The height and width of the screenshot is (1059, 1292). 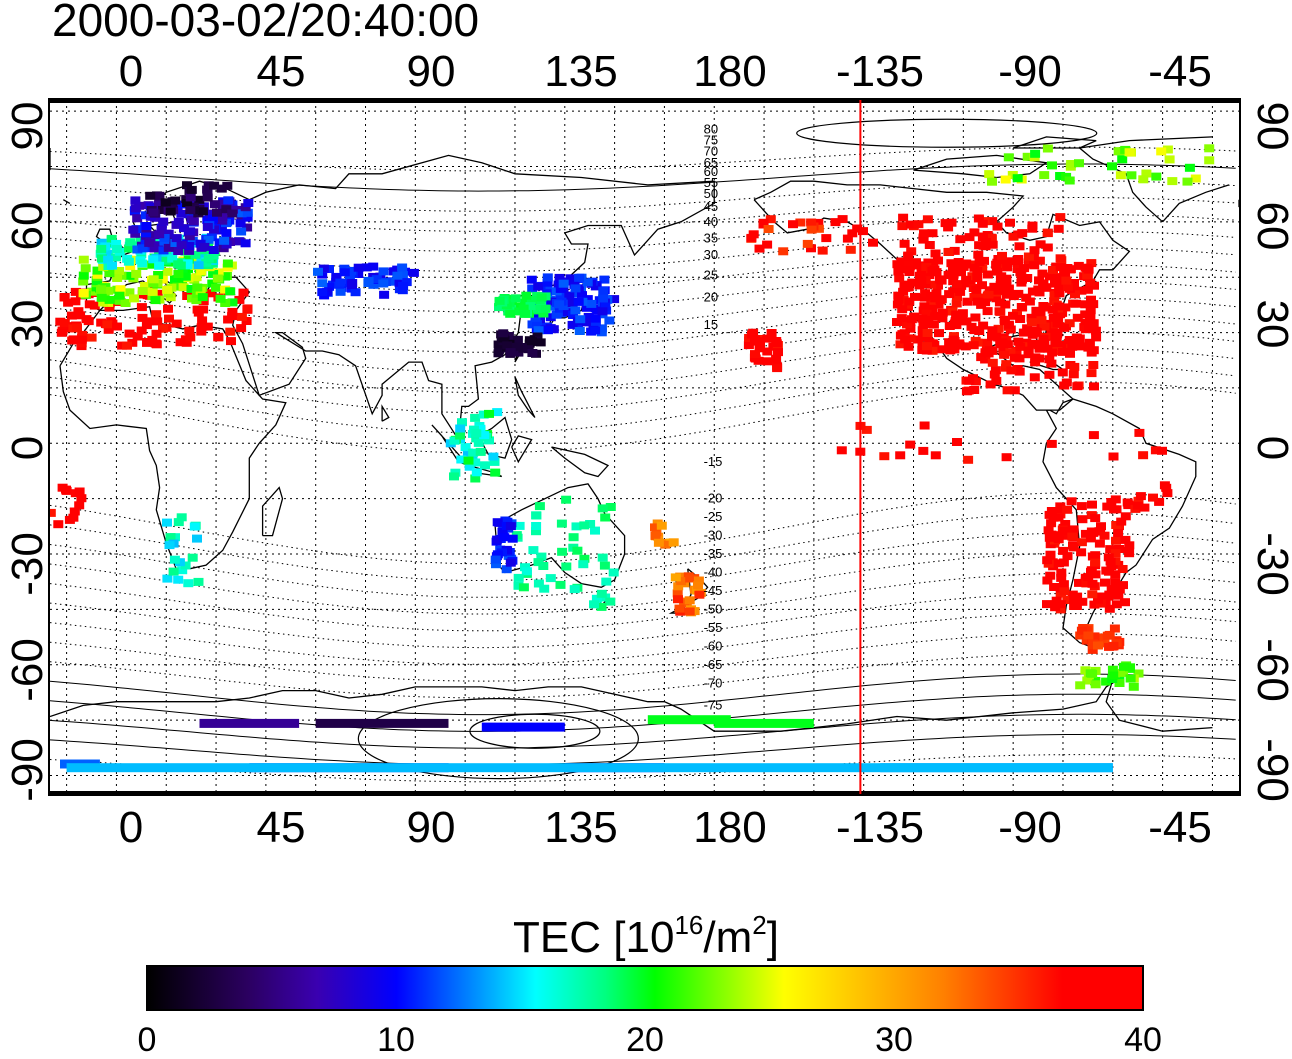 What do you see at coordinates (1270, 564) in the screenshot?
I see `right-y-tick: -30` at bounding box center [1270, 564].